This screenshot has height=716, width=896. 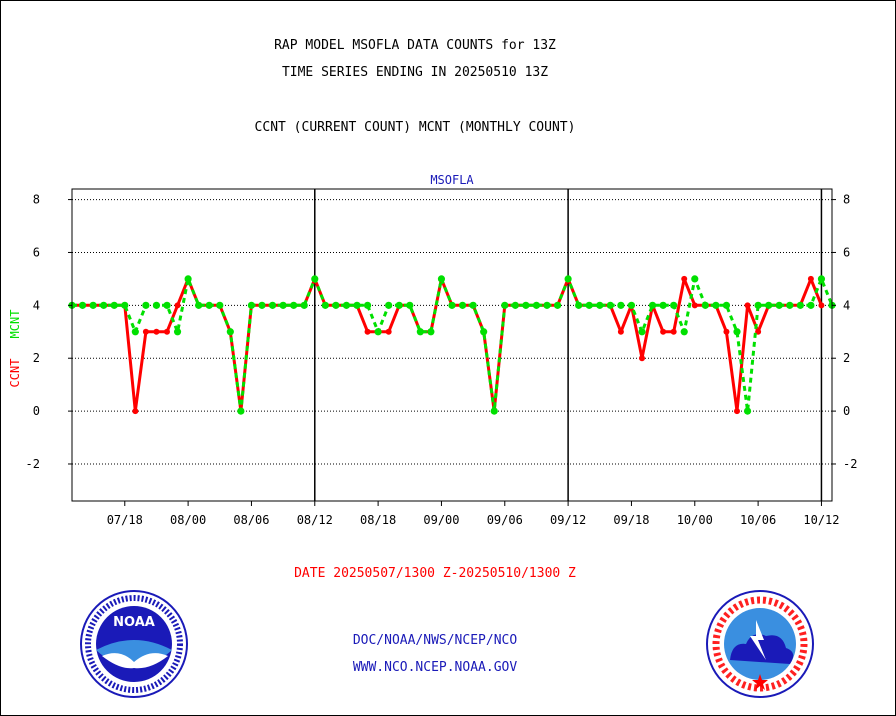 What do you see at coordinates (36, 305) in the screenshot?
I see `y-tick-label-left: 4` at bounding box center [36, 305].